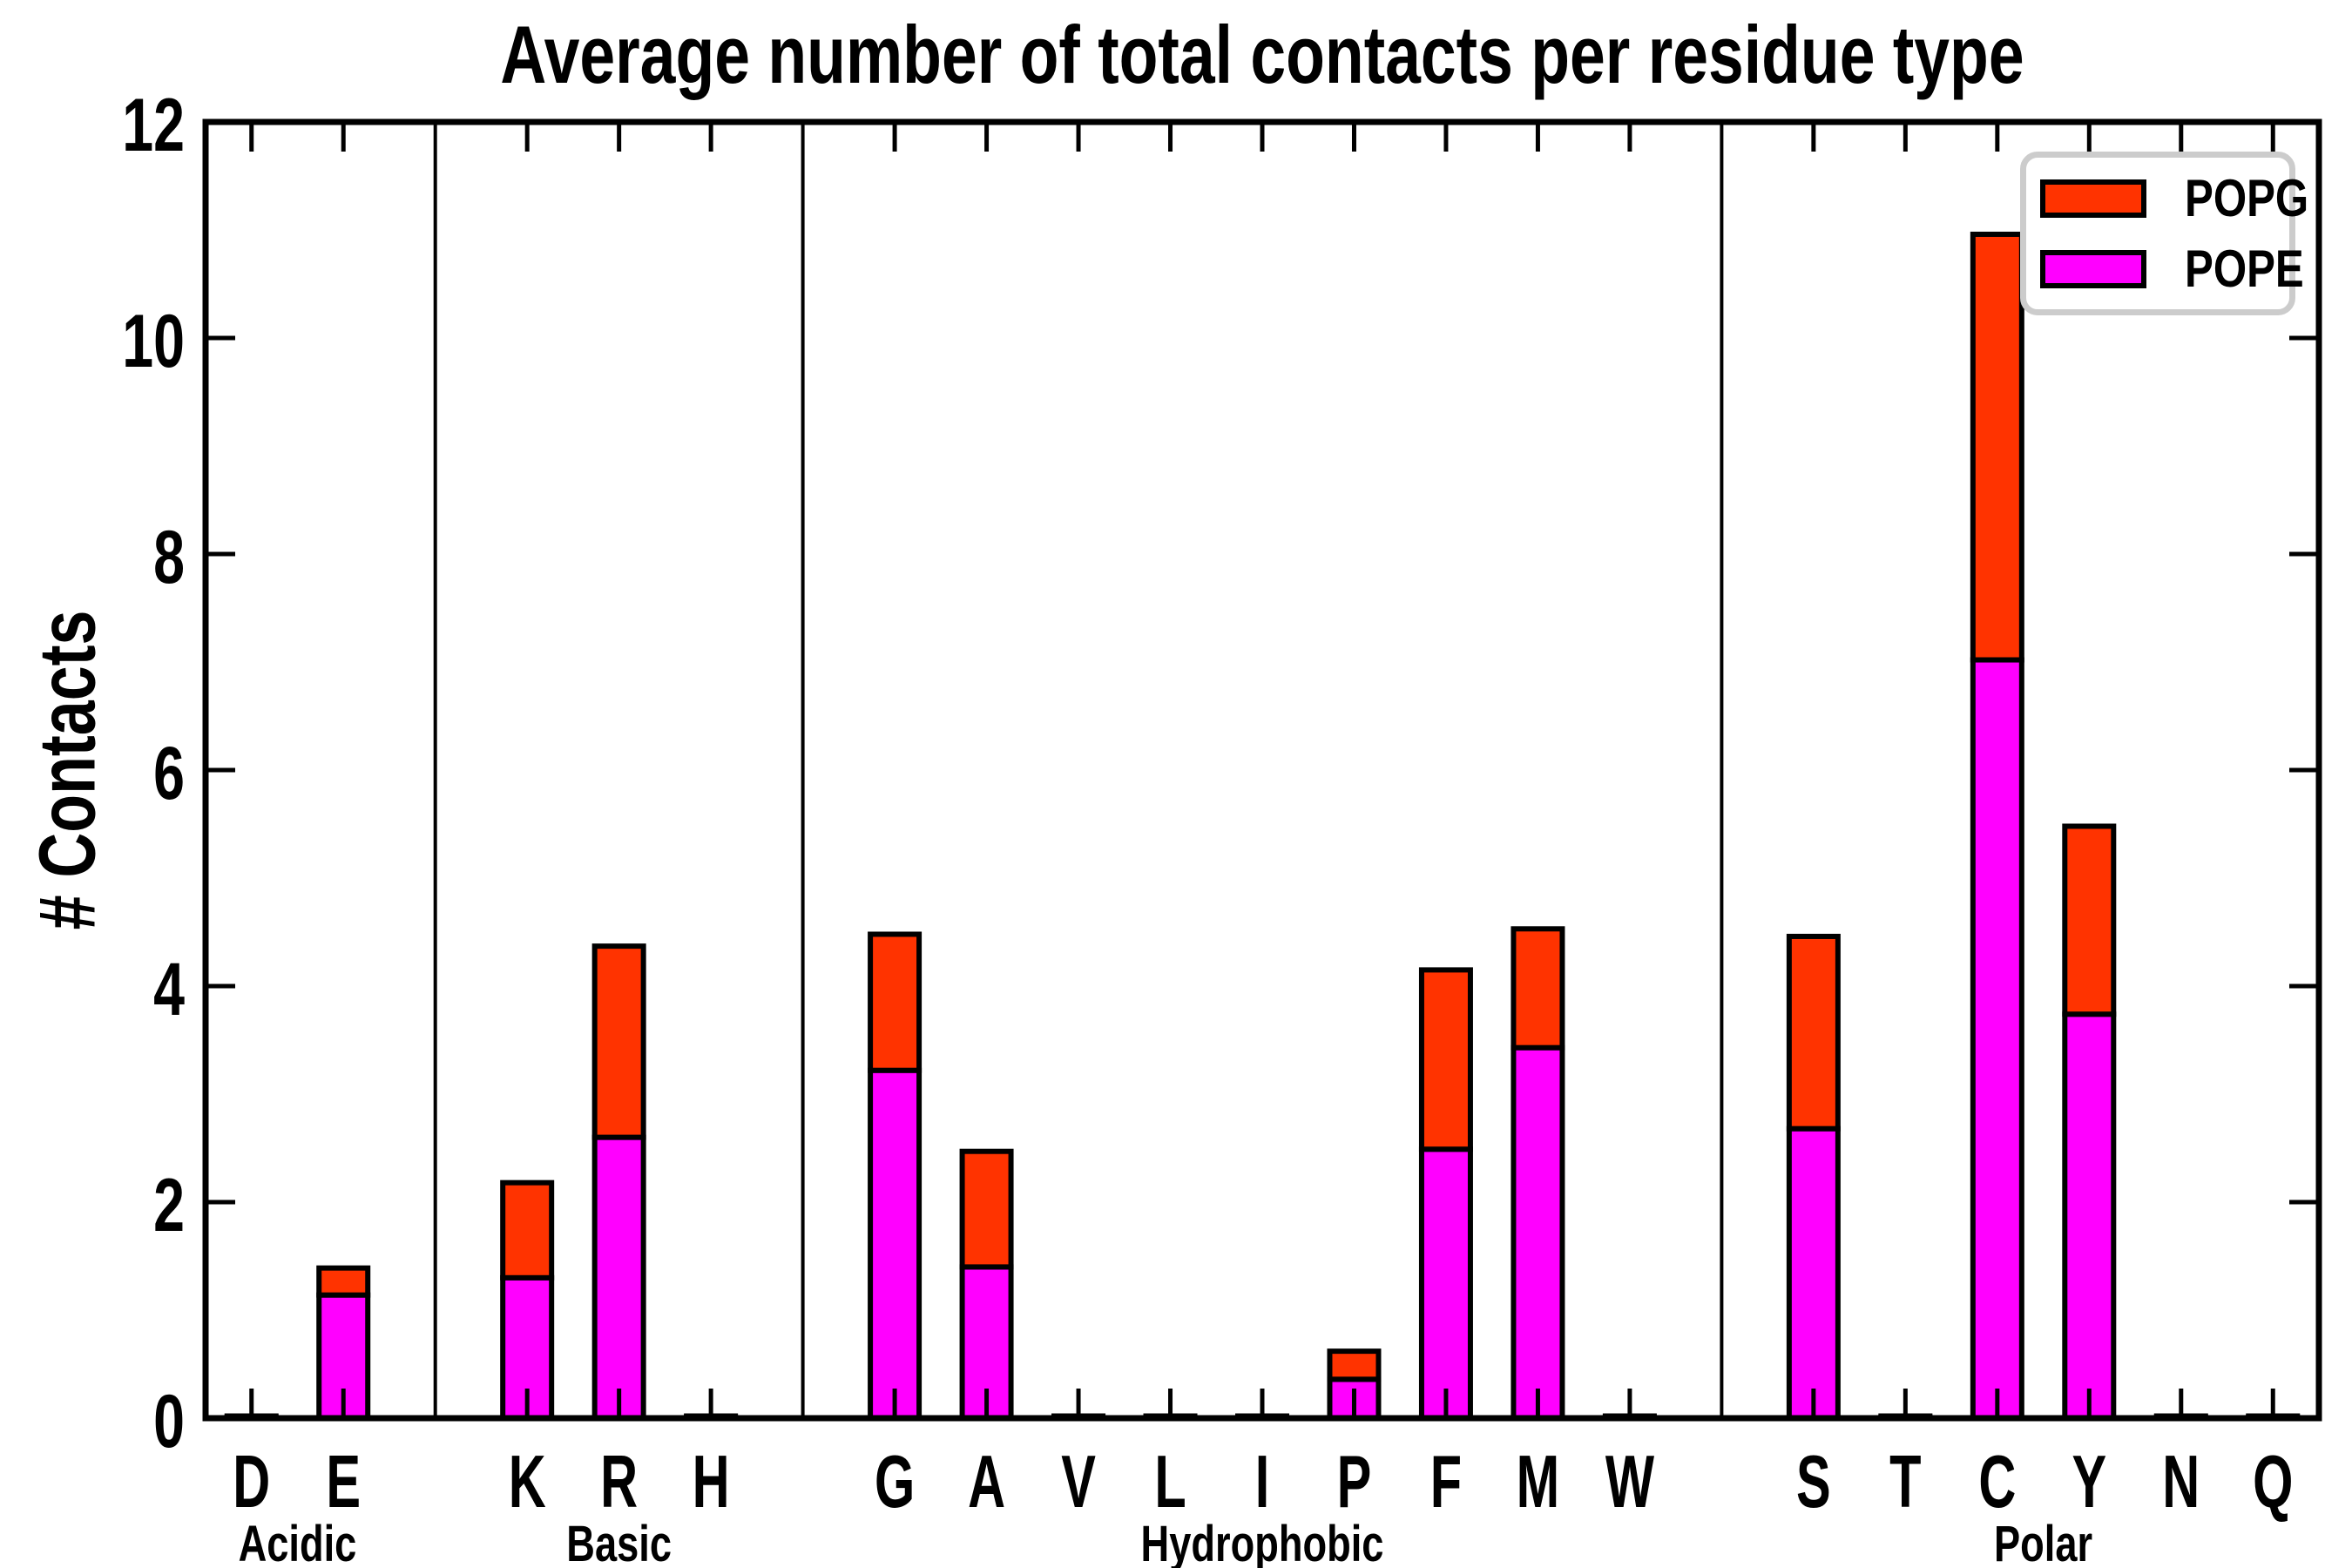  Describe the element at coordinates (2244, 269) in the screenshot. I see `legend-label-pope: POPE` at that location.